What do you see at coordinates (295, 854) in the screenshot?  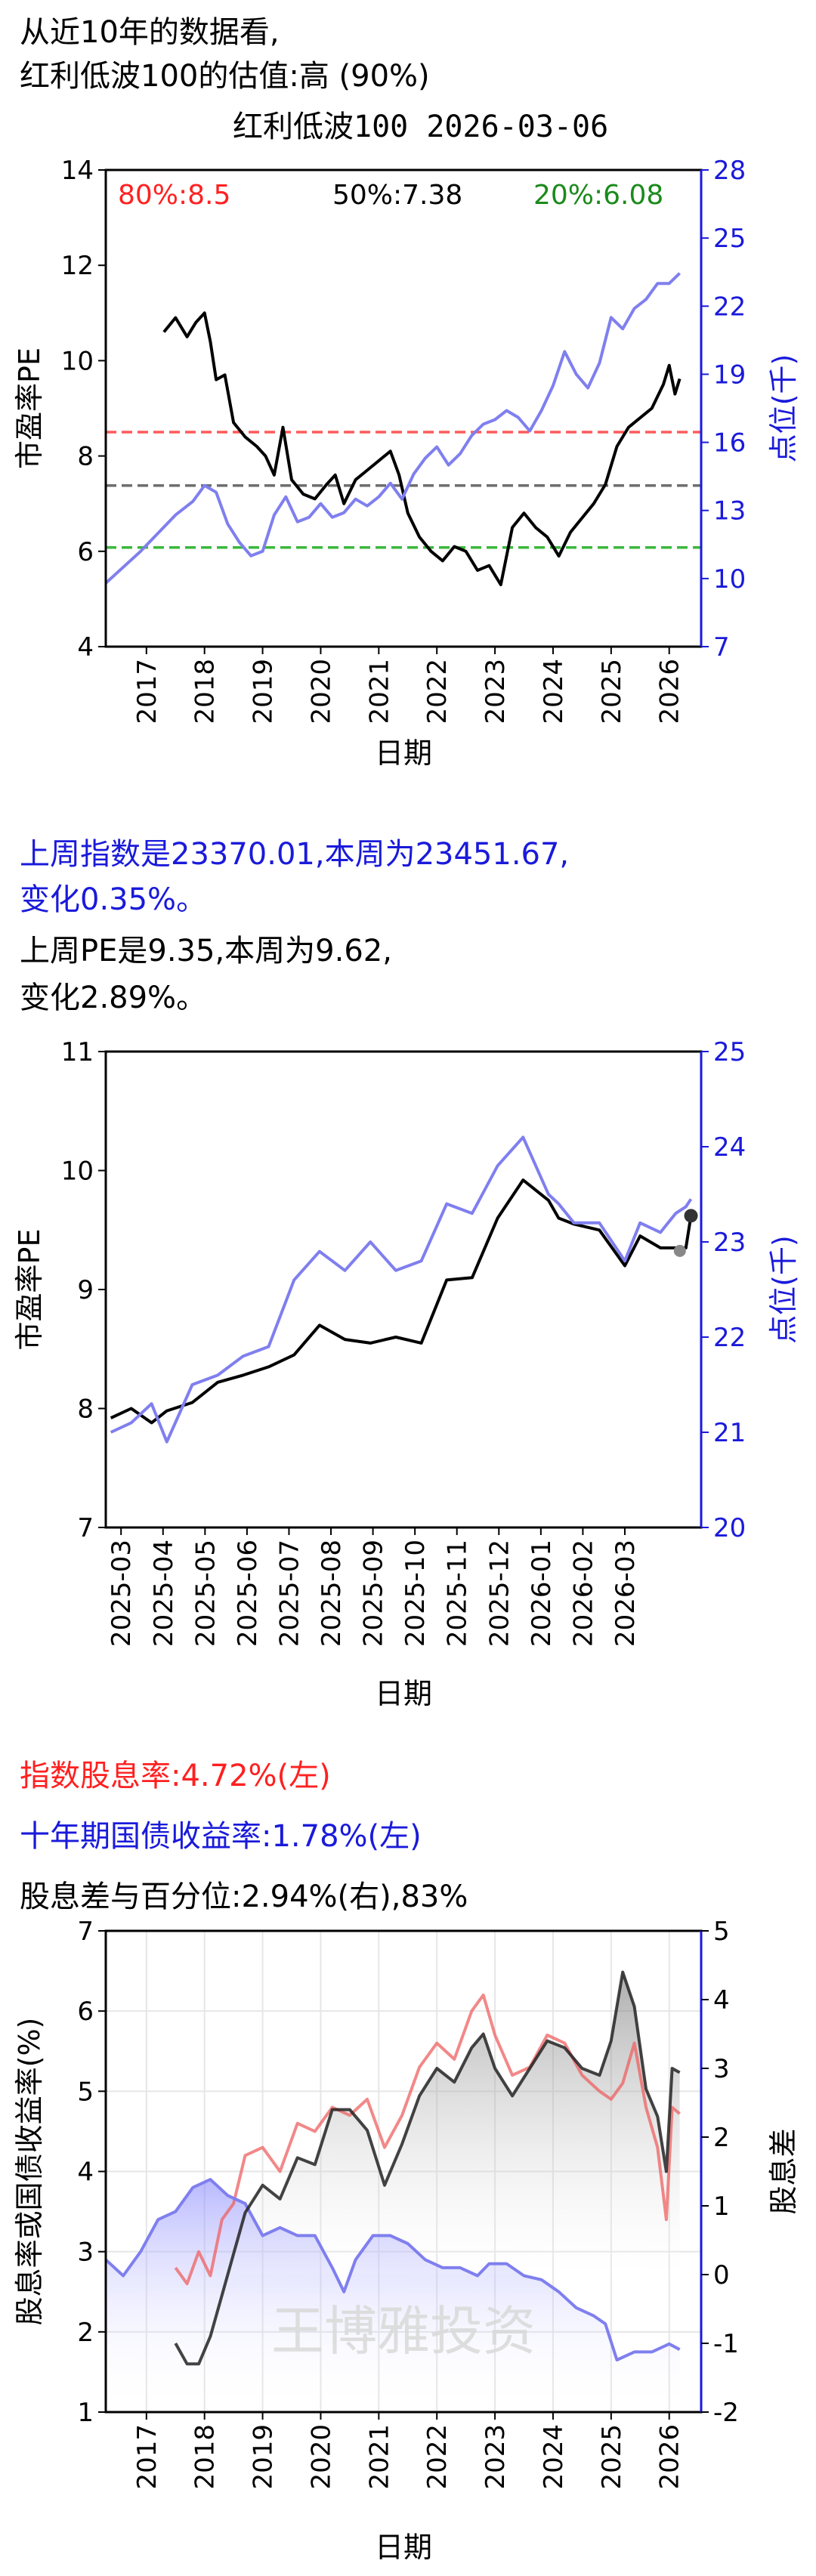 I see `index-change-line-1: 上周指数是23370.01,本周为23451.67,` at bounding box center [295, 854].